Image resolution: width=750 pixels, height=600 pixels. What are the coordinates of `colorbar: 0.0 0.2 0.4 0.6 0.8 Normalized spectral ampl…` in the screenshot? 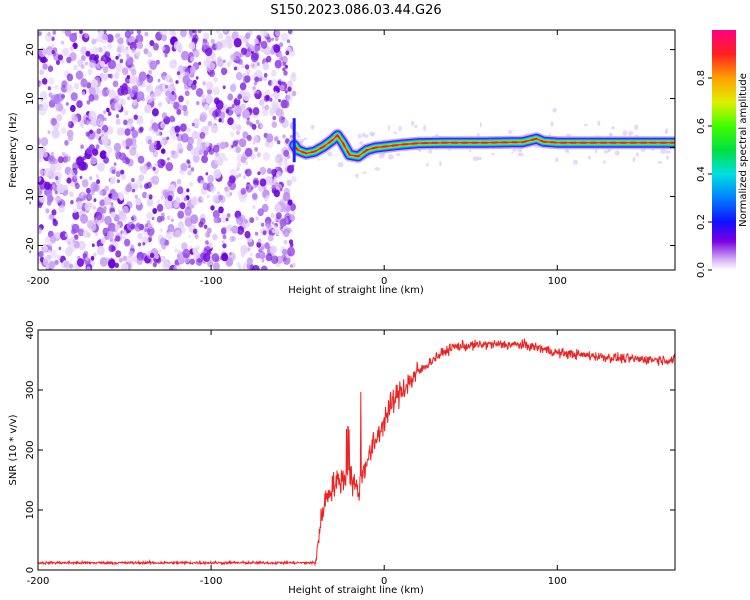 It's located at (722, 154).